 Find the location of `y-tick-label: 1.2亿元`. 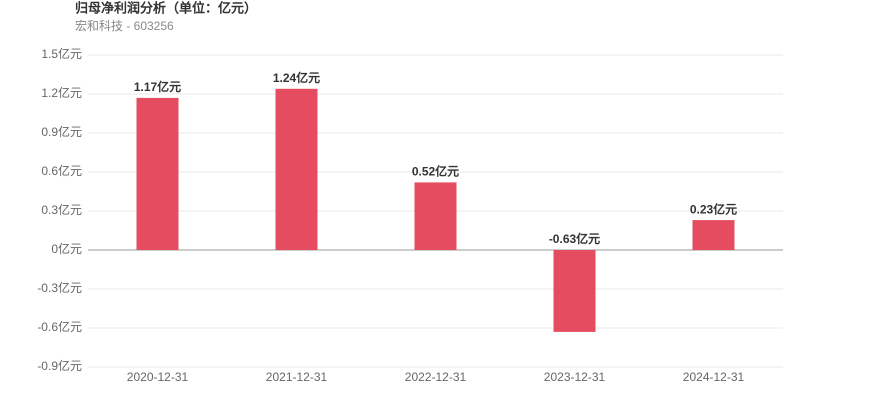

y-tick-label: 1.2亿元 is located at coordinates (61, 92).